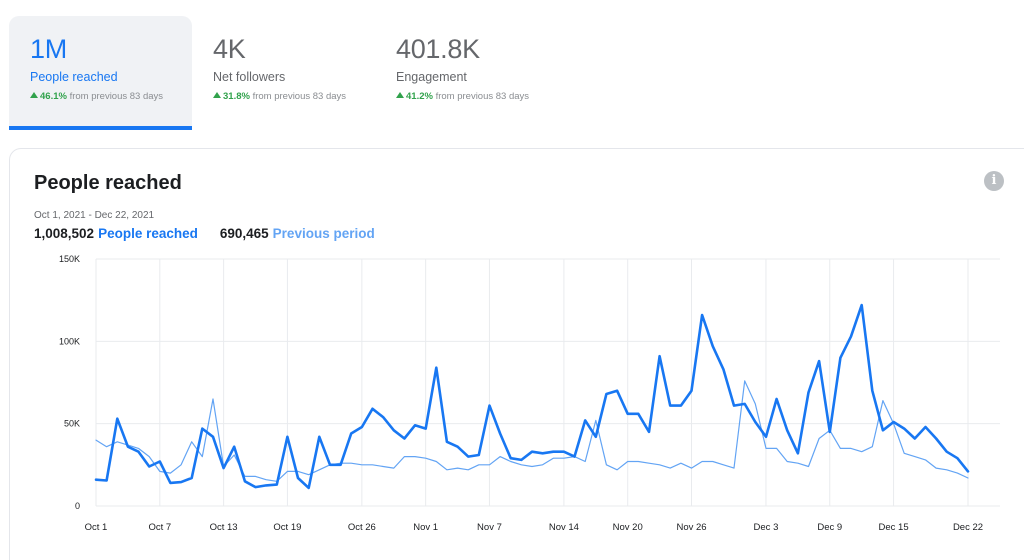 The width and height of the screenshot is (1024, 560). Describe the element at coordinates (100, 128) in the screenshot. I see `active-tab-indicator` at that location.